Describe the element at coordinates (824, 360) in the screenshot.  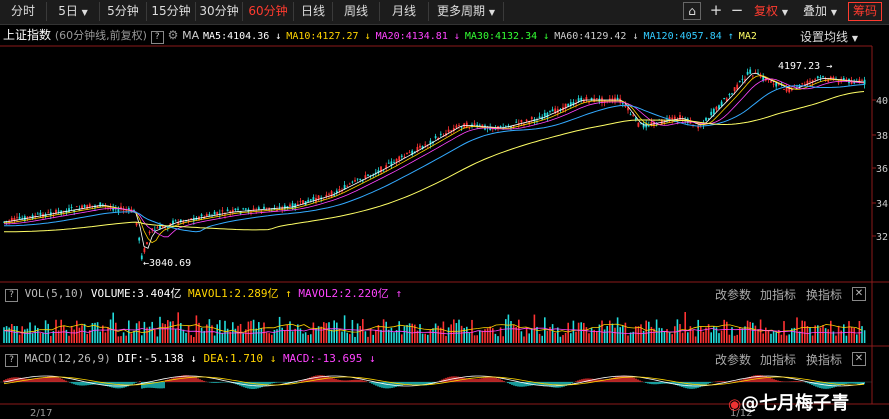
I see `macd-switch-indicator-button: 换指标` at that location.